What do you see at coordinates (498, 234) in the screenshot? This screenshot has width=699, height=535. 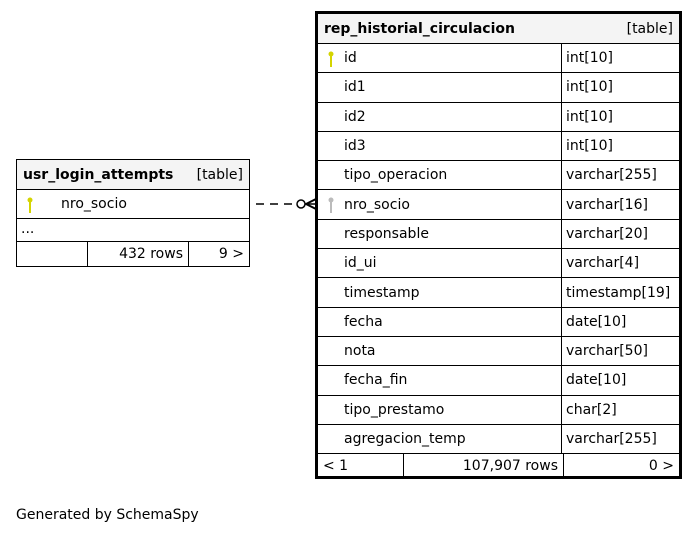 I see `column-row: responsable varchar[20]` at bounding box center [498, 234].